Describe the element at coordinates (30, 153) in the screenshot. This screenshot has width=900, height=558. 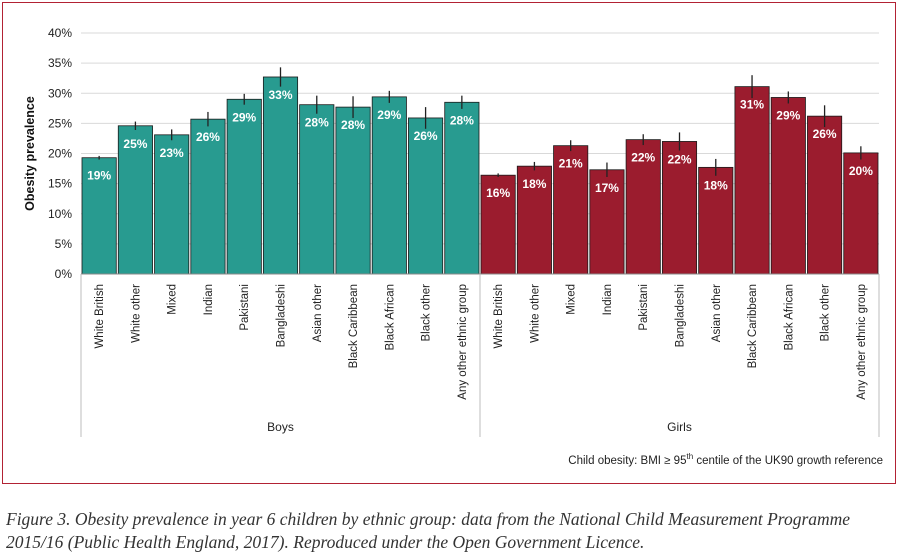
I see `y-axis-label: Obesity prevalence` at that location.